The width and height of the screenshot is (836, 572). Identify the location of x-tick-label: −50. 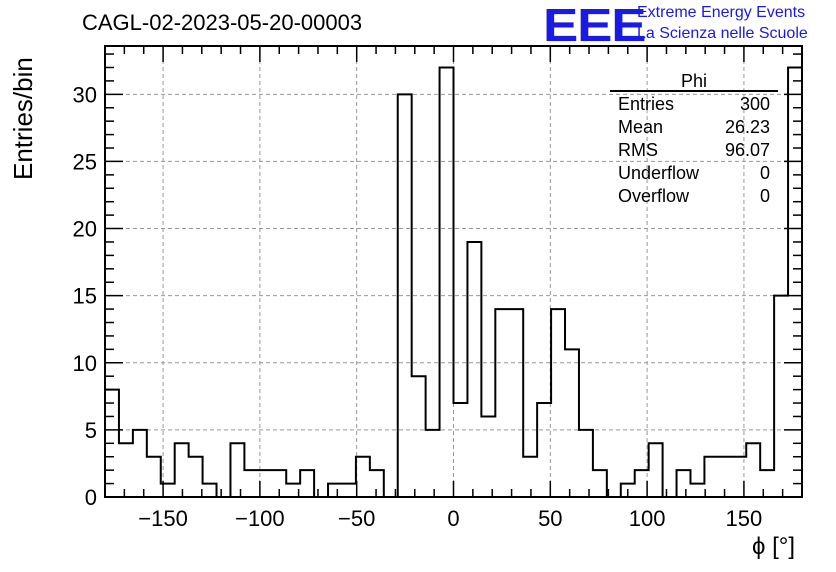
(356, 518).